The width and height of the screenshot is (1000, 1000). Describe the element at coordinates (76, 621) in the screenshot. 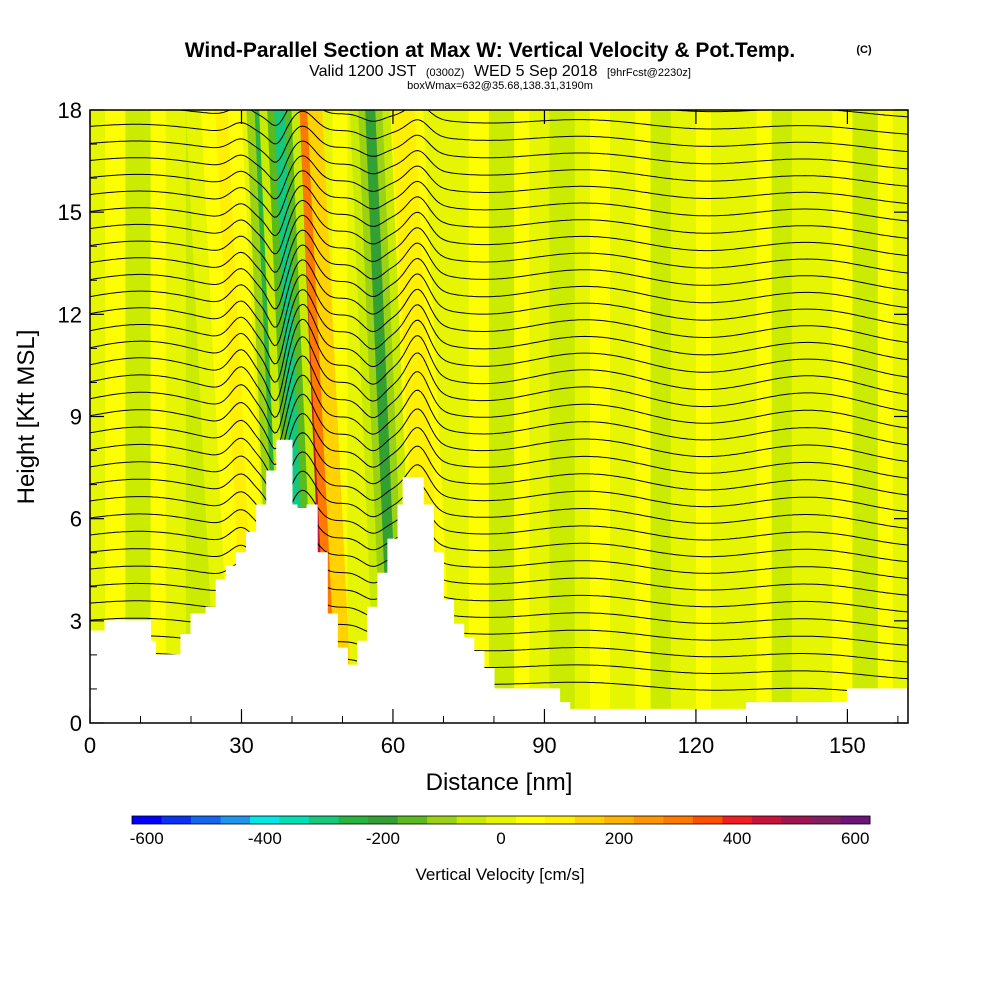

I see `y-tick-label: 3` at that location.